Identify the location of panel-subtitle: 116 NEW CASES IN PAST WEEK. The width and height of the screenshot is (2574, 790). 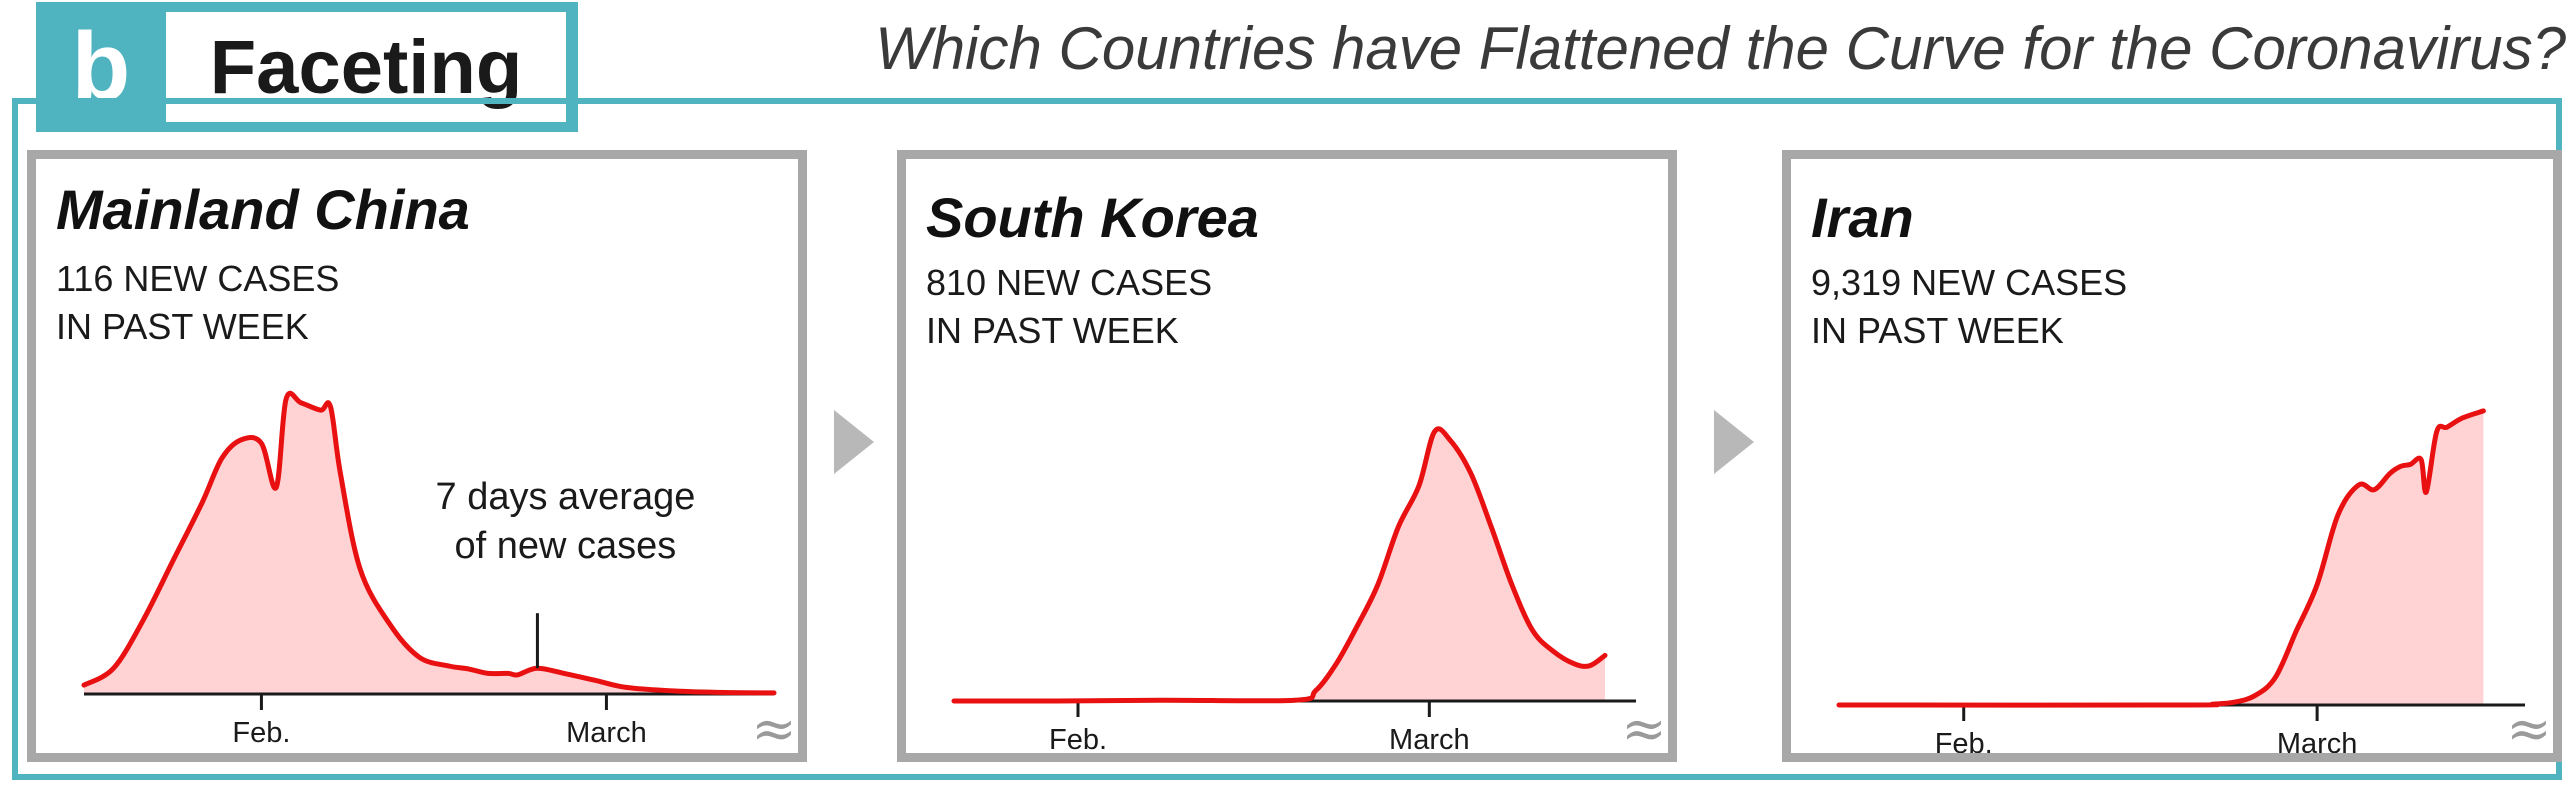
(197, 303).